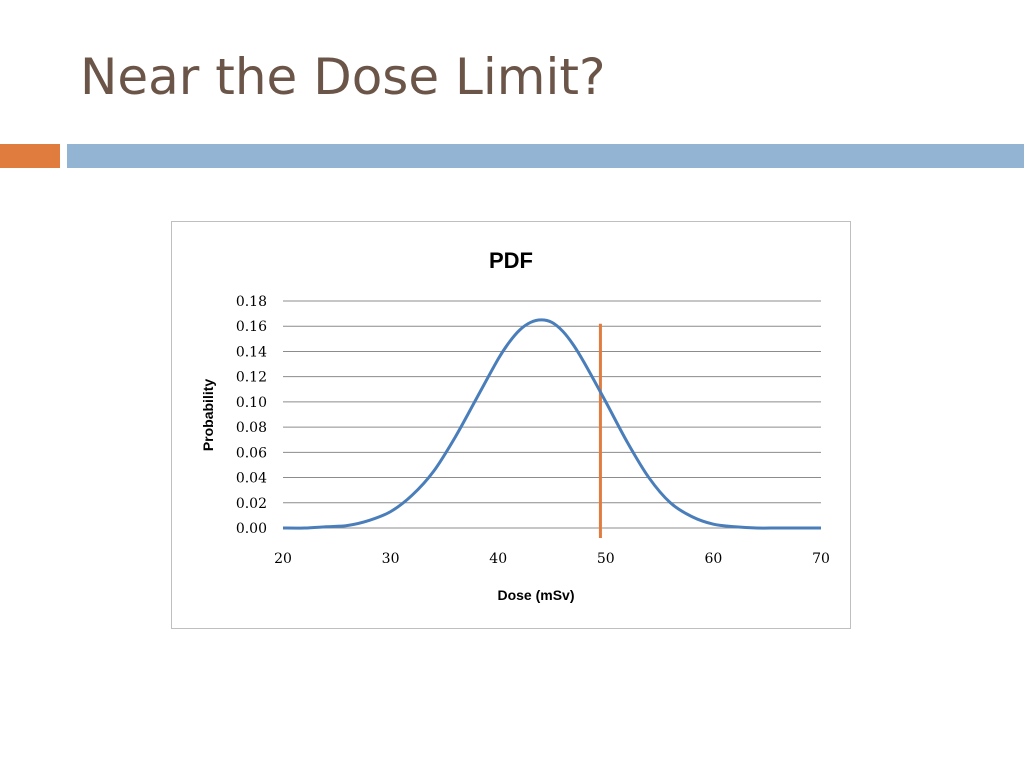  I want to click on slide-title: Near the Dose Limit?, so click(343, 77).